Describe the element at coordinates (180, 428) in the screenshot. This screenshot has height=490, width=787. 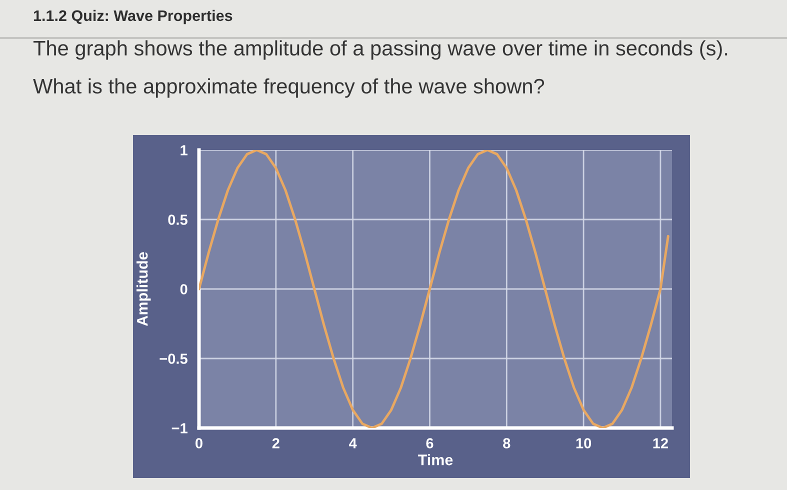
I see `y-tick-label: −1` at that location.